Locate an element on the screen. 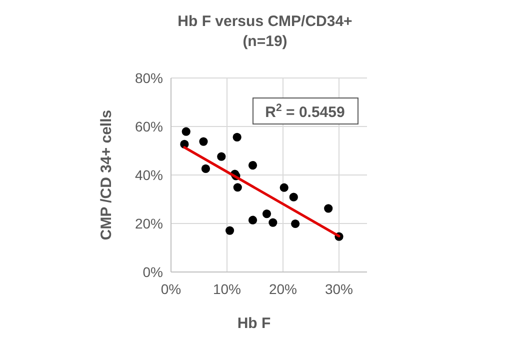 This screenshot has width=520, height=351. y-tick-label: 20% is located at coordinates (148, 224).